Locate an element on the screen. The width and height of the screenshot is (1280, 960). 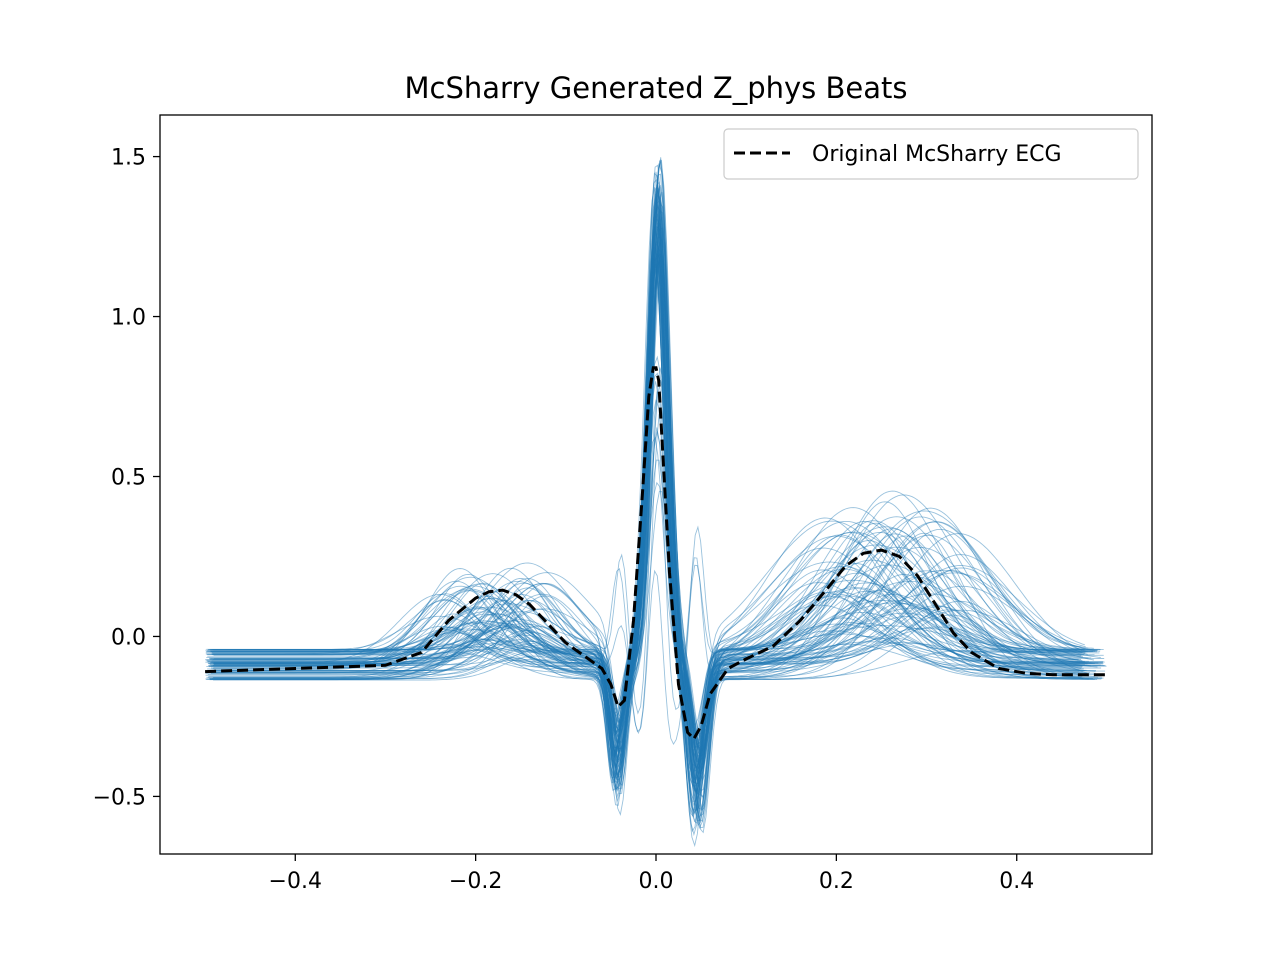
legend-label-original: Original McSharry ECG is located at coordinates (937, 154).